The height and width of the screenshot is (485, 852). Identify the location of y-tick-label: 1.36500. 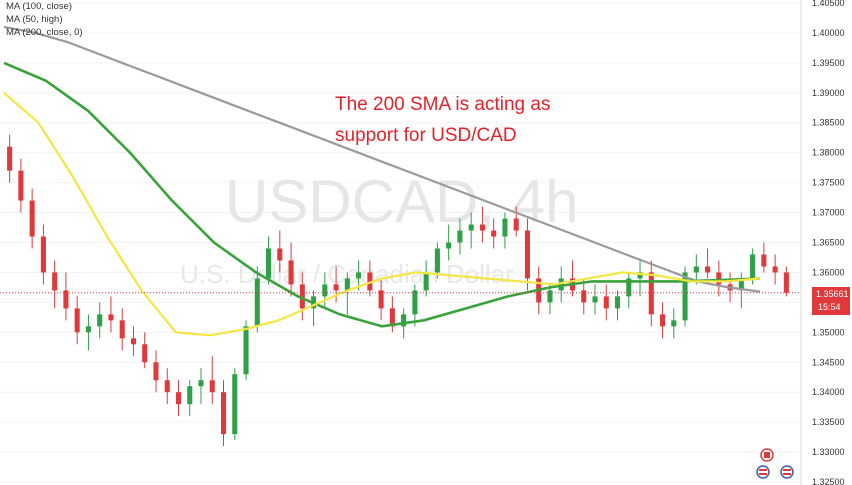
(828, 243).